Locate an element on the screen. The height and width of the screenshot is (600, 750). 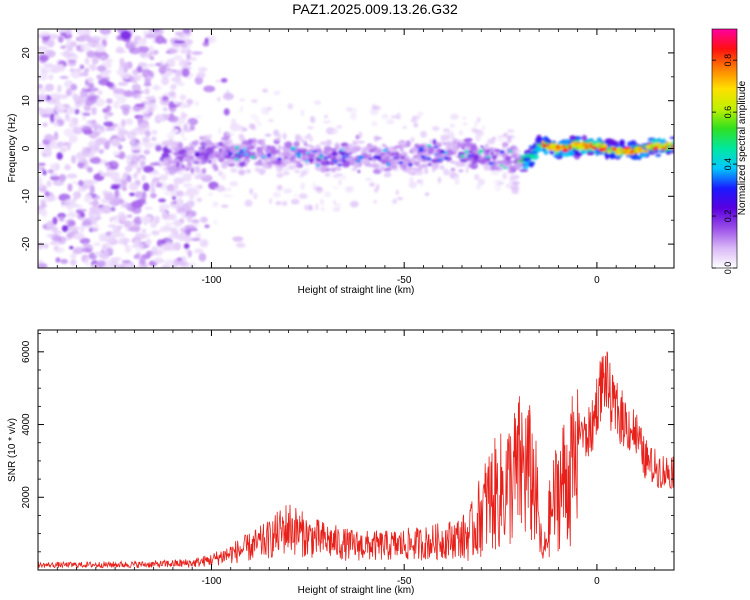
heatmap-x-axis-label: Height of straight line (km) is located at coordinates (356, 290).